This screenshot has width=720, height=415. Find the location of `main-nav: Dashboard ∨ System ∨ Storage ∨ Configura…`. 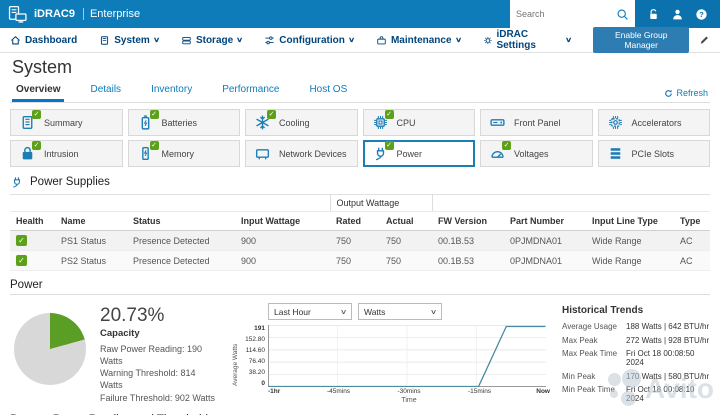

main-nav: Dashboard ∨ System ∨ Storage ∨ Configura… is located at coordinates (360, 40).